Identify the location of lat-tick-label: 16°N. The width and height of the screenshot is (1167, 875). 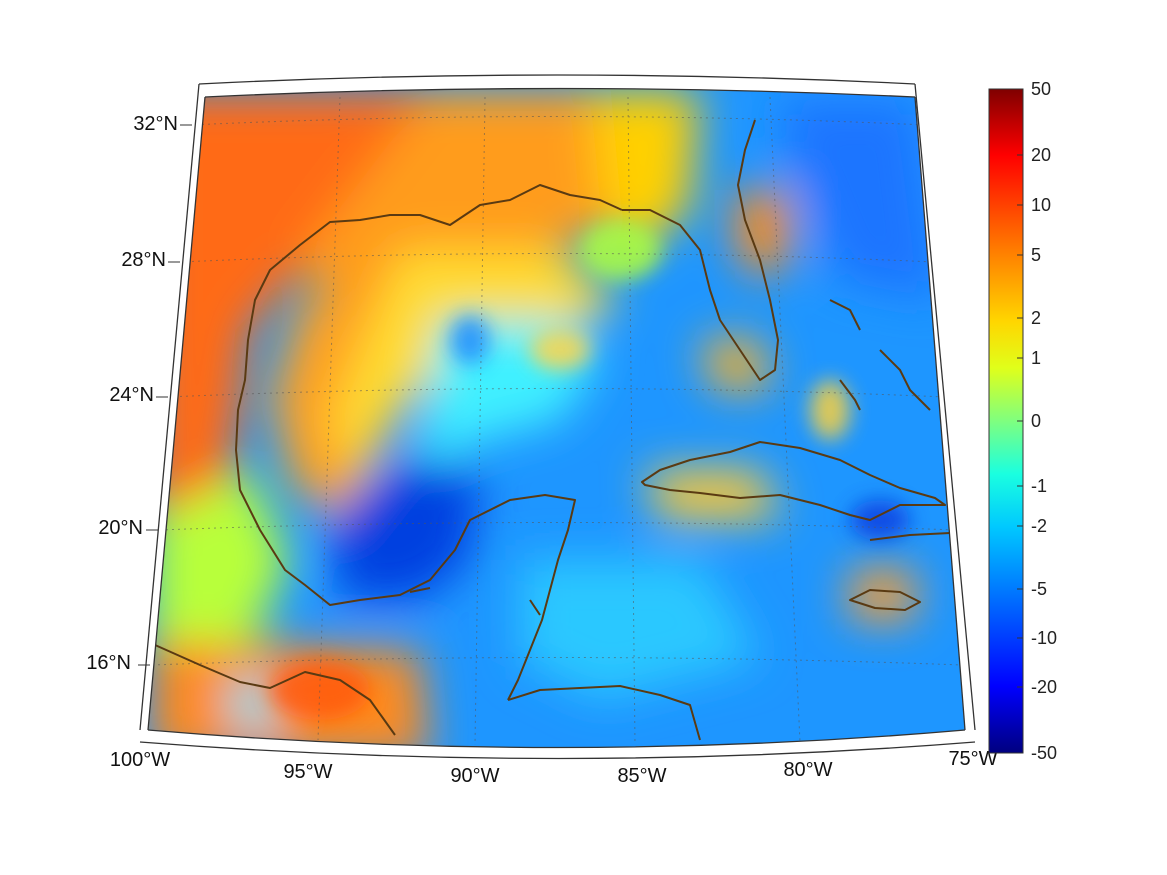
(108, 663).